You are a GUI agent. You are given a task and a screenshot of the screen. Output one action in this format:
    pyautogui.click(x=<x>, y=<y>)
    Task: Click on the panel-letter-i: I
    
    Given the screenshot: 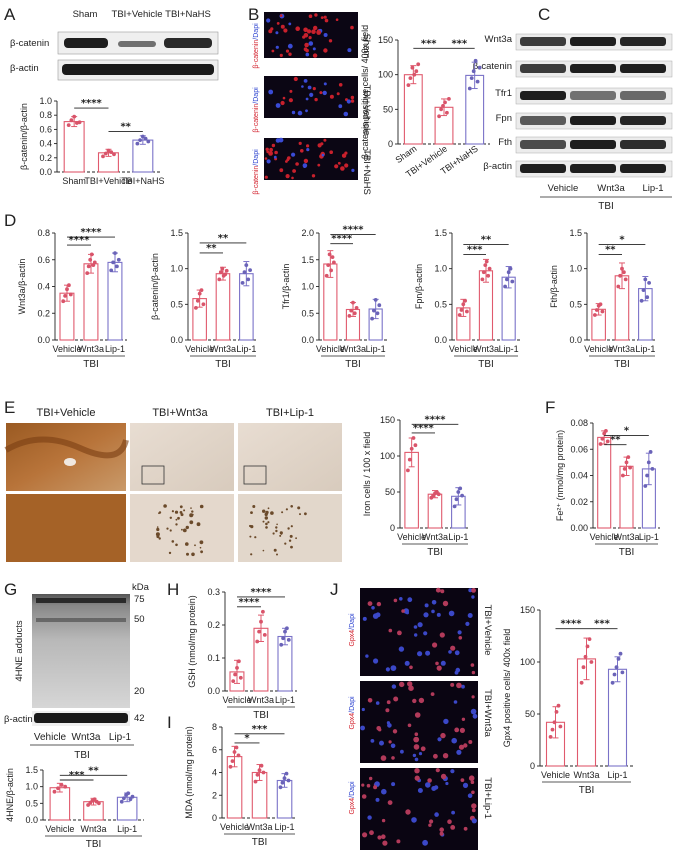 What is the action you would take?
    pyautogui.click(x=169, y=722)
    